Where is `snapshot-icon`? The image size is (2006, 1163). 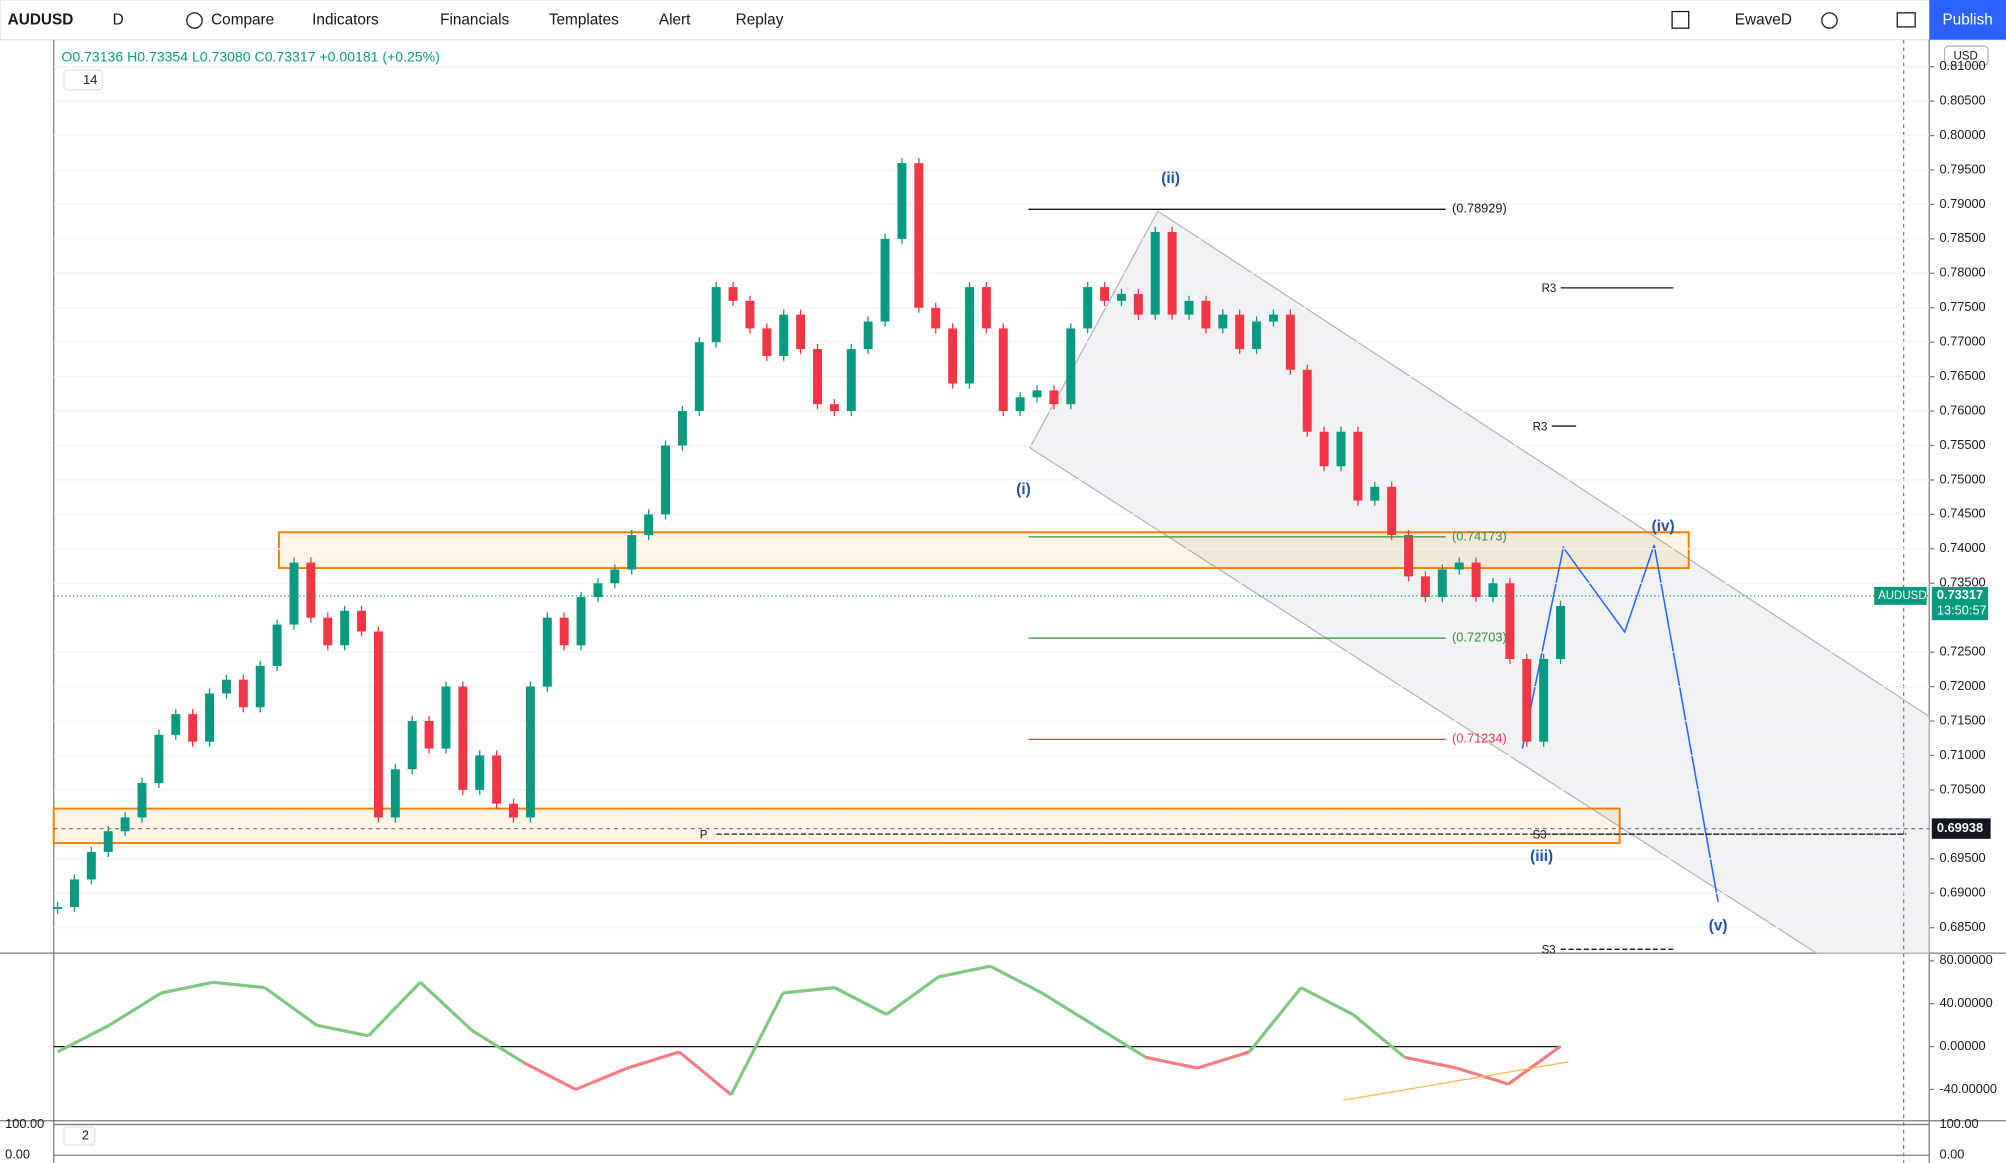
snapshot-icon is located at coordinates (1906, 20).